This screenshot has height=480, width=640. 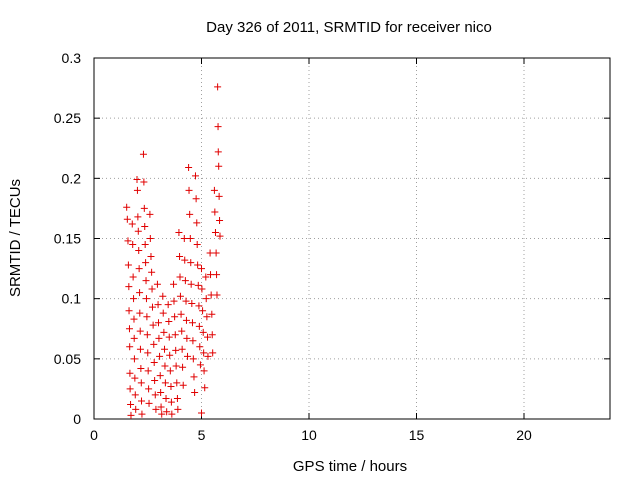 I want to click on y-axis-label: SRMTID / TECUs, so click(x=15, y=238).